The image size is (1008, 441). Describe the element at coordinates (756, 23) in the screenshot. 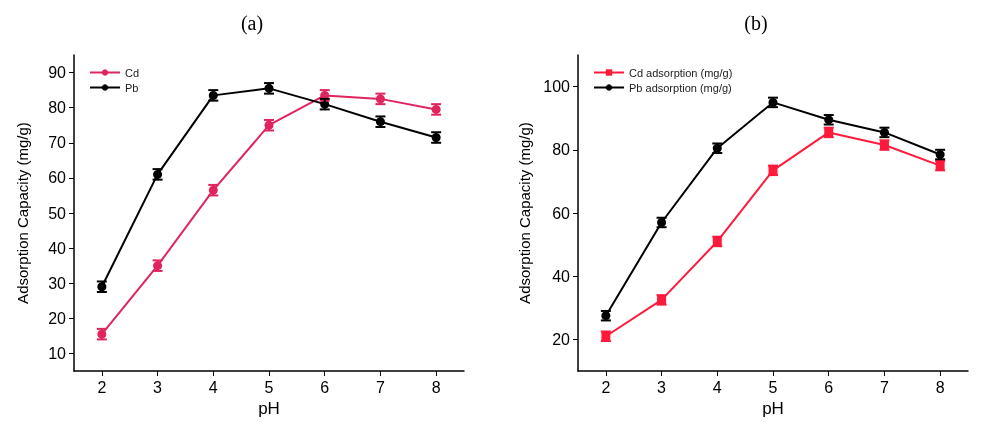

I see `chart-title: (b)` at that location.